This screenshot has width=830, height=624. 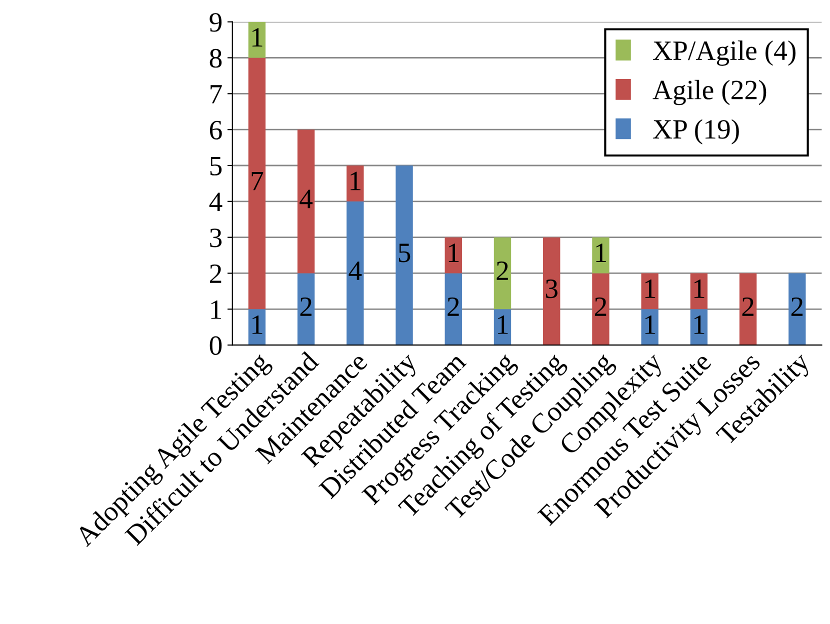 What do you see at coordinates (216, 130) in the screenshot?
I see `y-tick-label: 6` at bounding box center [216, 130].